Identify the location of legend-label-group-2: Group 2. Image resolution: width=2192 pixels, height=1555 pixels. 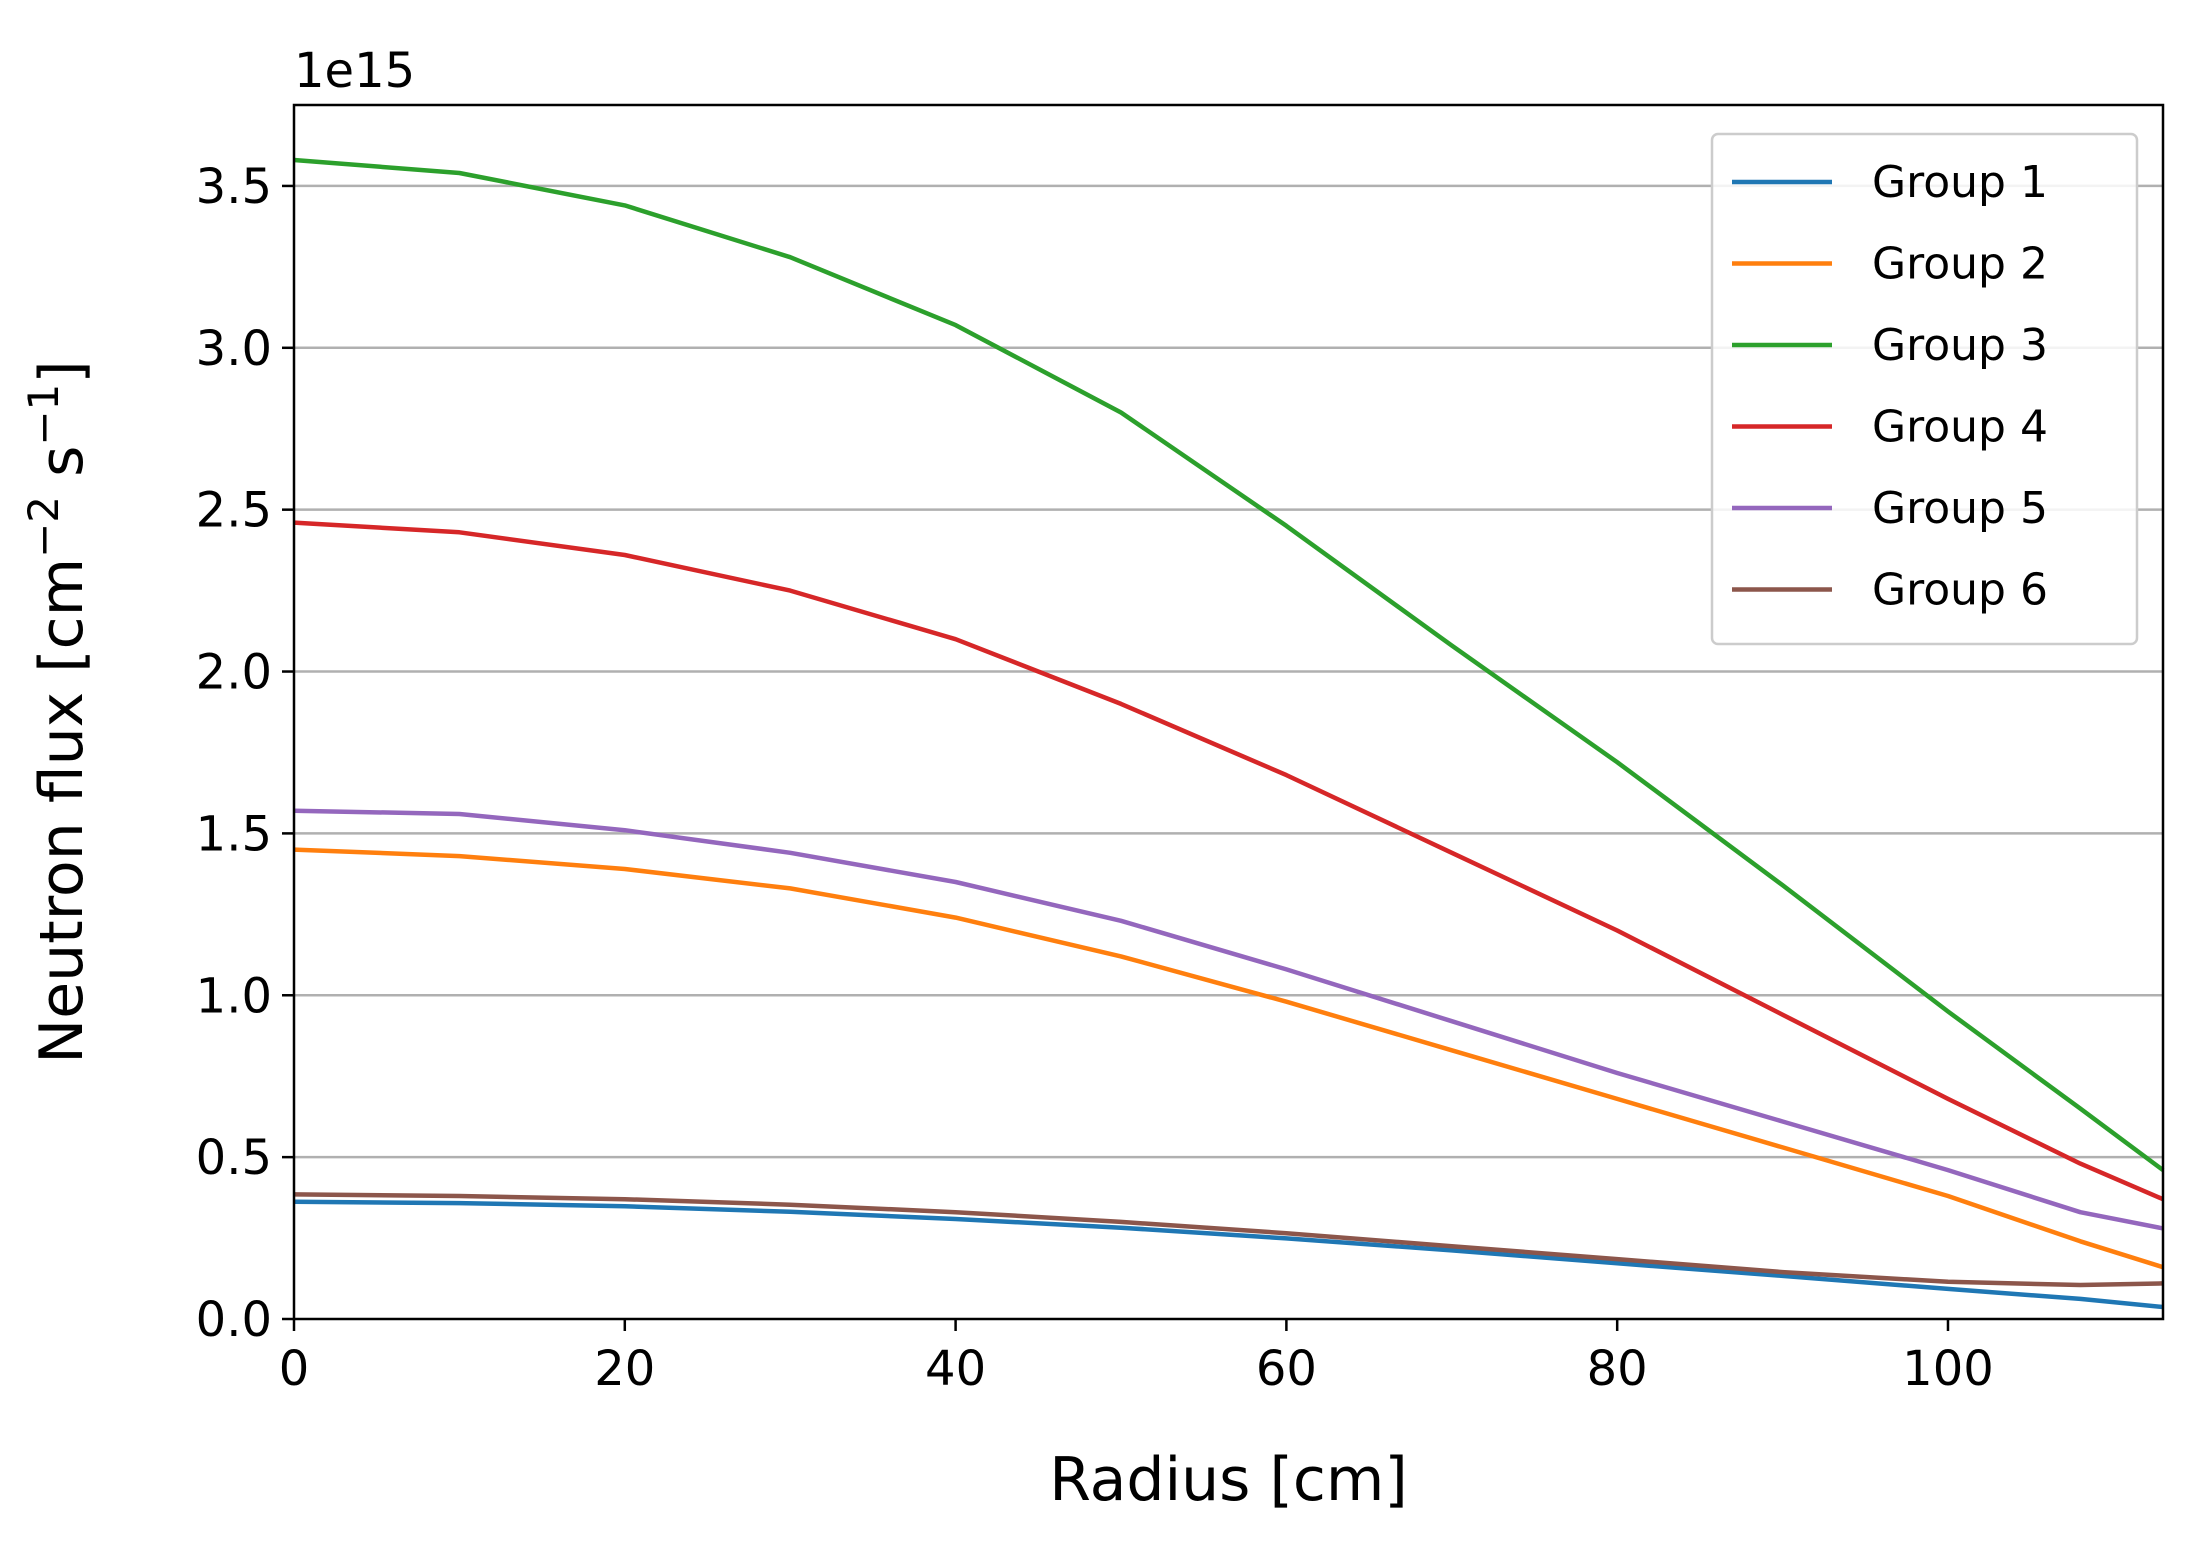
(1960, 264).